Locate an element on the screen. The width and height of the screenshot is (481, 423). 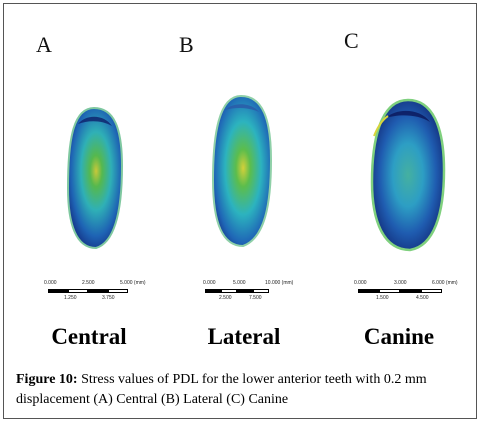
scale-bar-central: 0.000 2.500 5.000 (mm) 1.250 3.750 is located at coordinates (99, 295).